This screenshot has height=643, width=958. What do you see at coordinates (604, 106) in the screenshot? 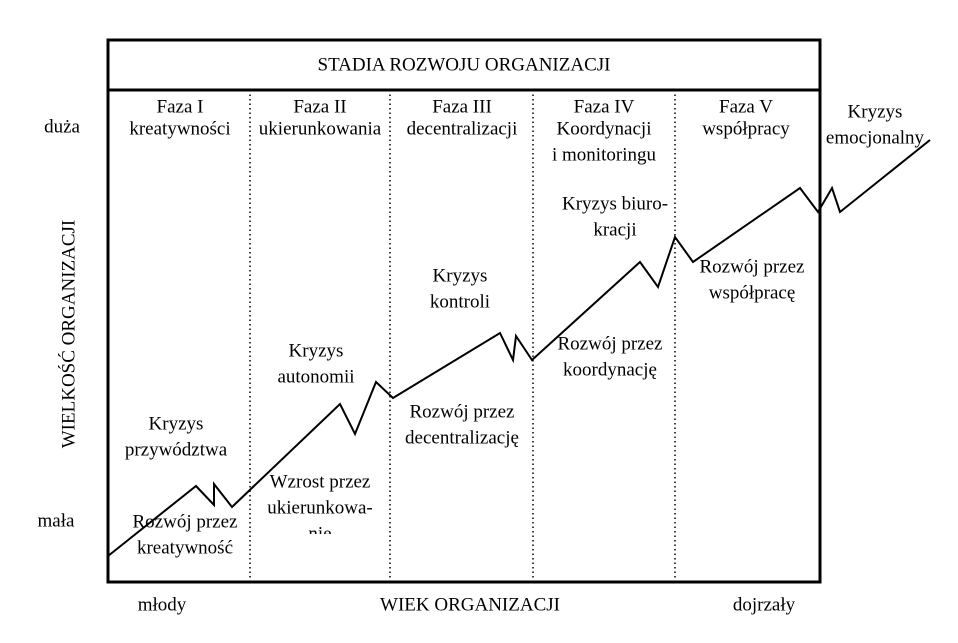
I see `phase-name: Faza IV` at bounding box center [604, 106].